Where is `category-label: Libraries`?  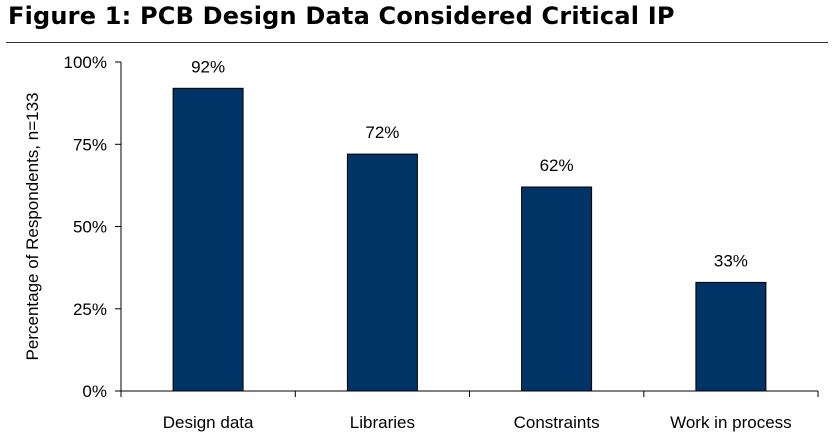 category-label: Libraries is located at coordinates (382, 422).